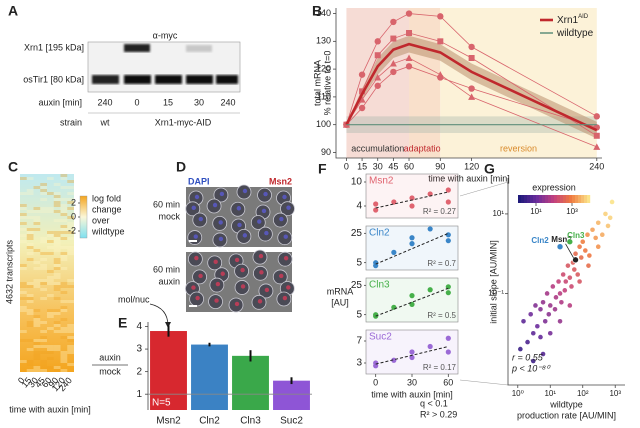 Image resolution: width=640 pixels, height=428 pixels. I want to click on lane-label: 30, so click(199, 102).